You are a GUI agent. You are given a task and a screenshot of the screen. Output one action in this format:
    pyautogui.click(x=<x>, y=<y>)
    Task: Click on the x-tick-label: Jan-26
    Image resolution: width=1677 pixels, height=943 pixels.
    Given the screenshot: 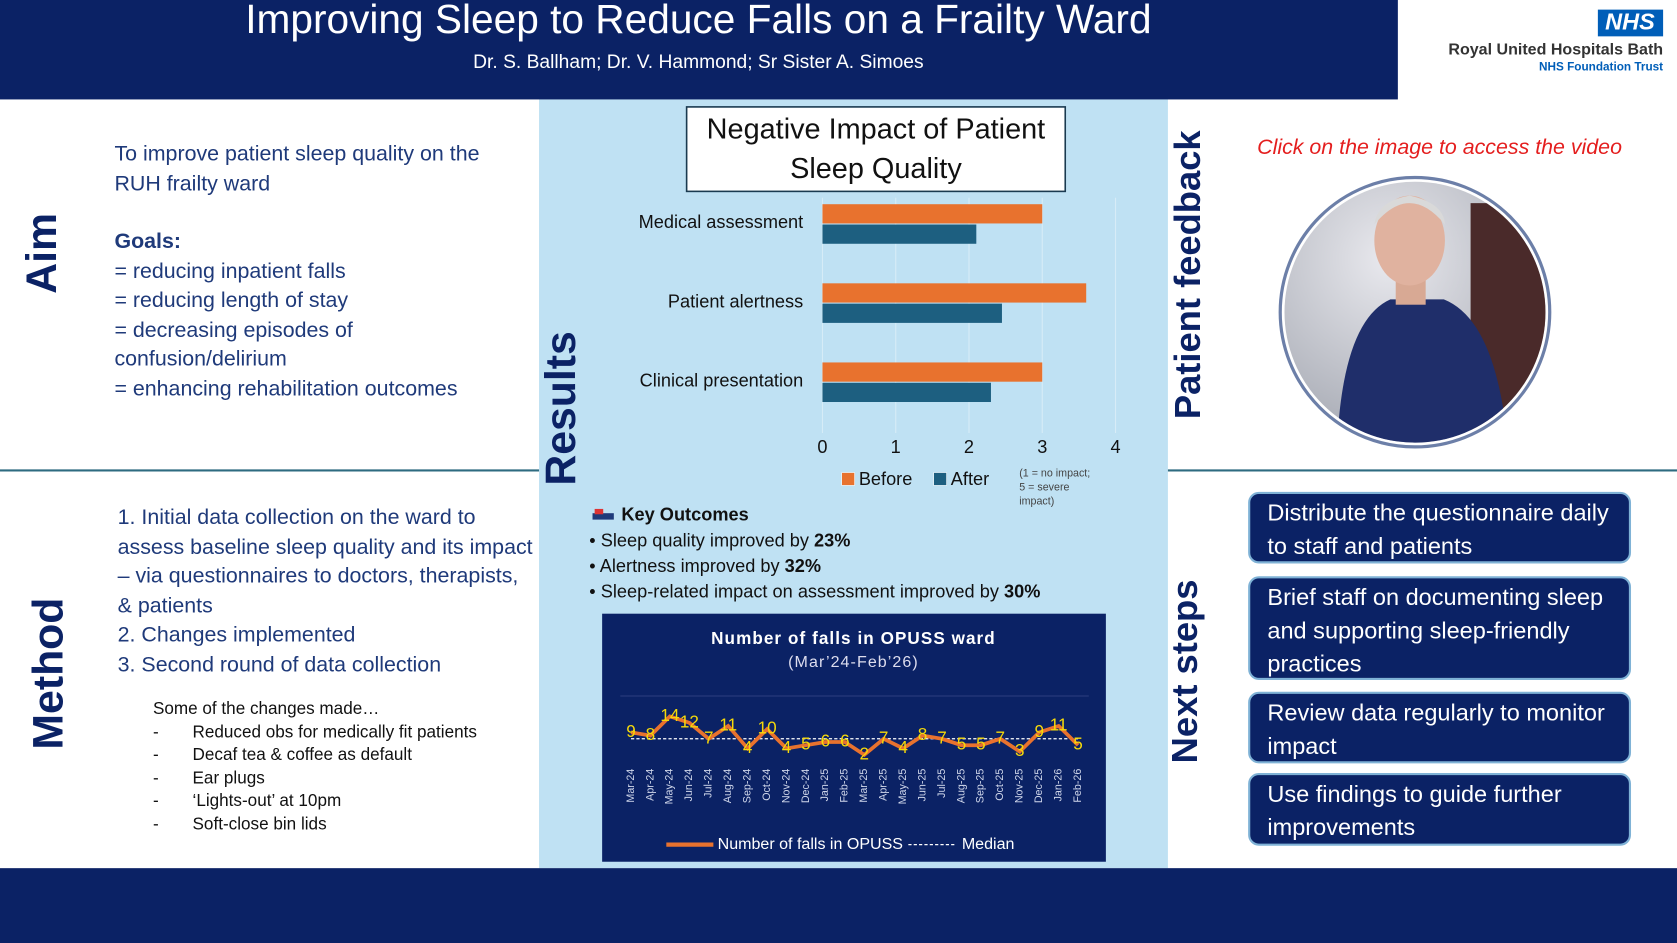 What is the action you would take?
    pyautogui.click(x=1058, y=785)
    